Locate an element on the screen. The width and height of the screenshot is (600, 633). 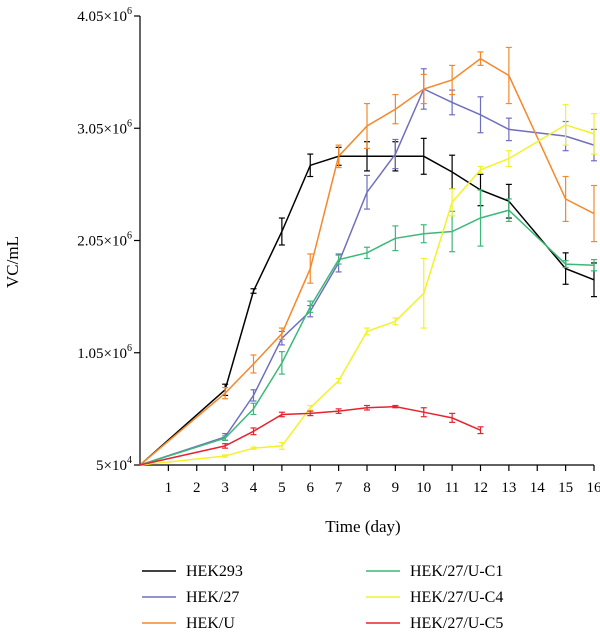
legend-label: HEK/27 is located at coordinates (212, 597).